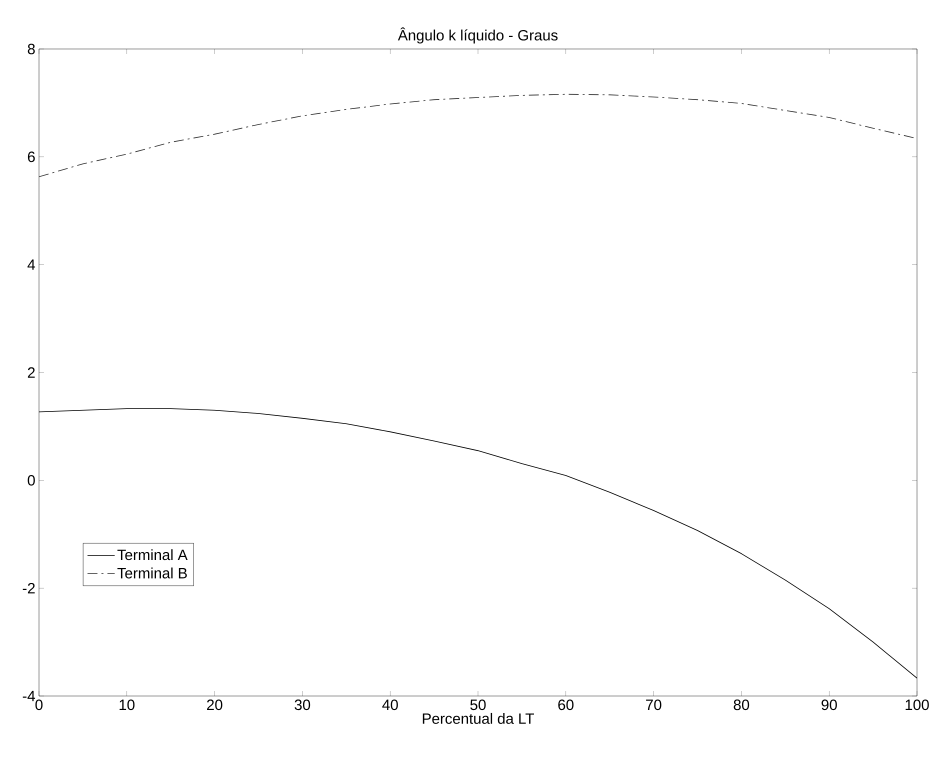 The image size is (946, 764). I want to click on x-tick-label: 60, so click(566, 705).